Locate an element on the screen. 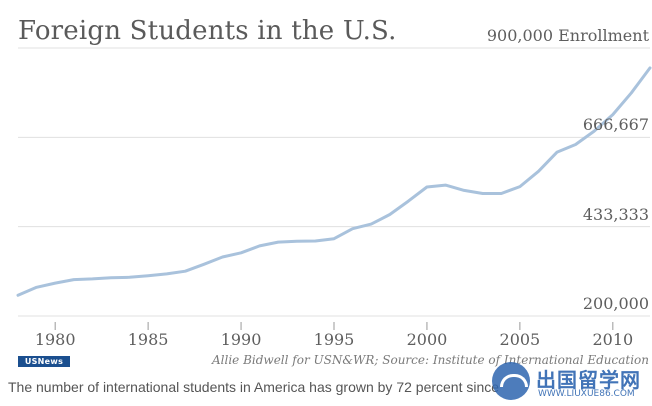 Image resolution: width=652 pixels, height=406 pixels. x-tick-label: 1985 is located at coordinates (148, 339).